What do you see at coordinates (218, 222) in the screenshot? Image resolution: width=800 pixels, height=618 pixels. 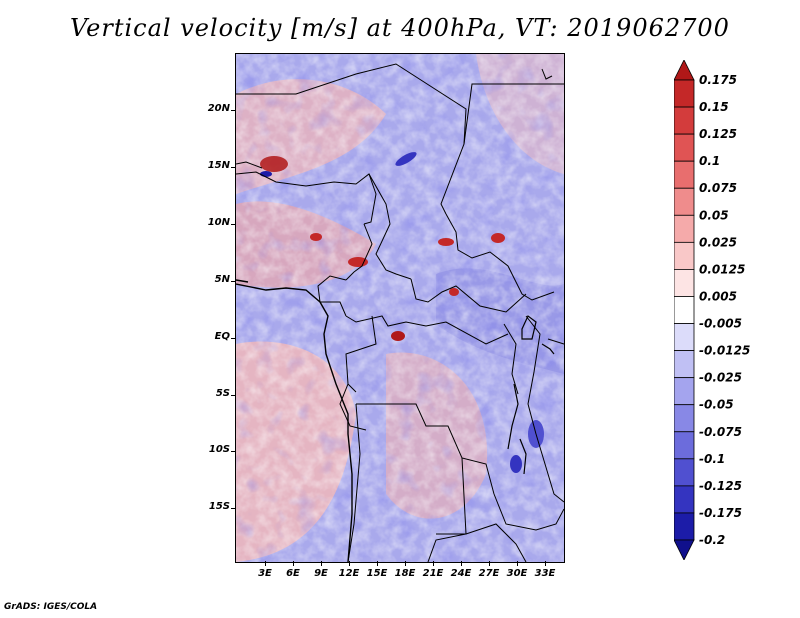 I see `lat-tick-label: 10N` at bounding box center [218, 222].